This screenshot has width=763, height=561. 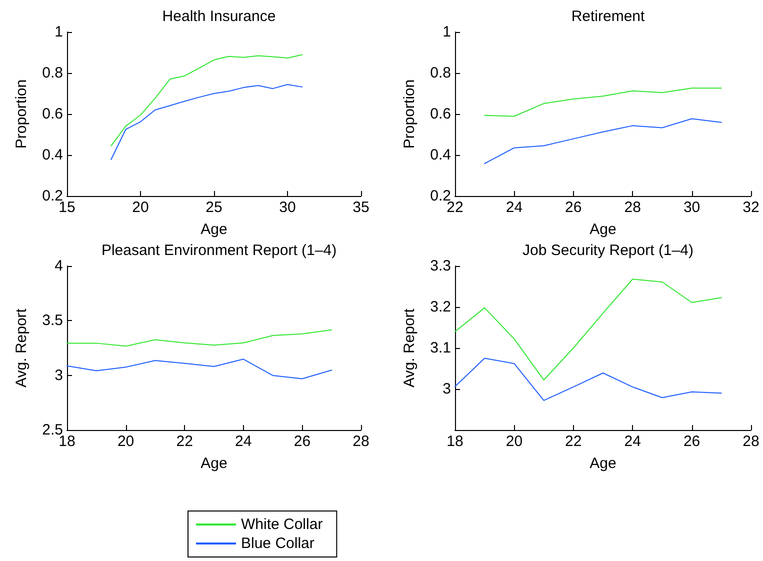 What do you see at coordinates (440, 348) in the screenshot?
I see `y-tick-label: 3.1` at bounding box center [440, 348].